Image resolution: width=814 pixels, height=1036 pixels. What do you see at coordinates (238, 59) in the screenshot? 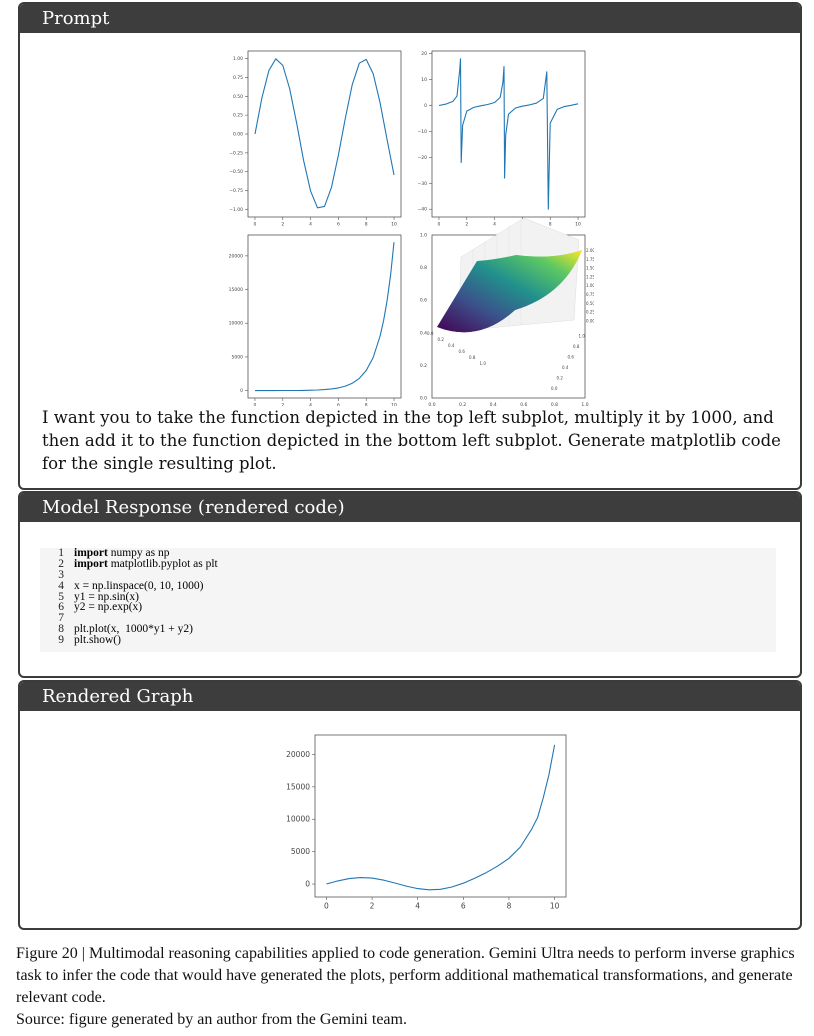
I see `y-tick-label: 1.00` at bounding box center [238, 59].